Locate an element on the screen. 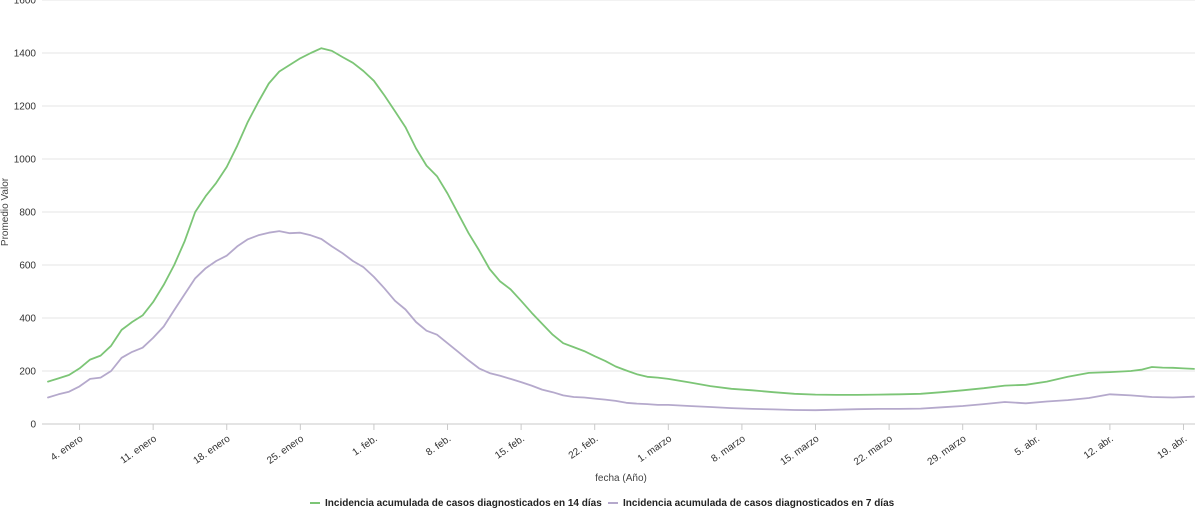  y-tick-label: 800 is located at coordinates (27, 213).